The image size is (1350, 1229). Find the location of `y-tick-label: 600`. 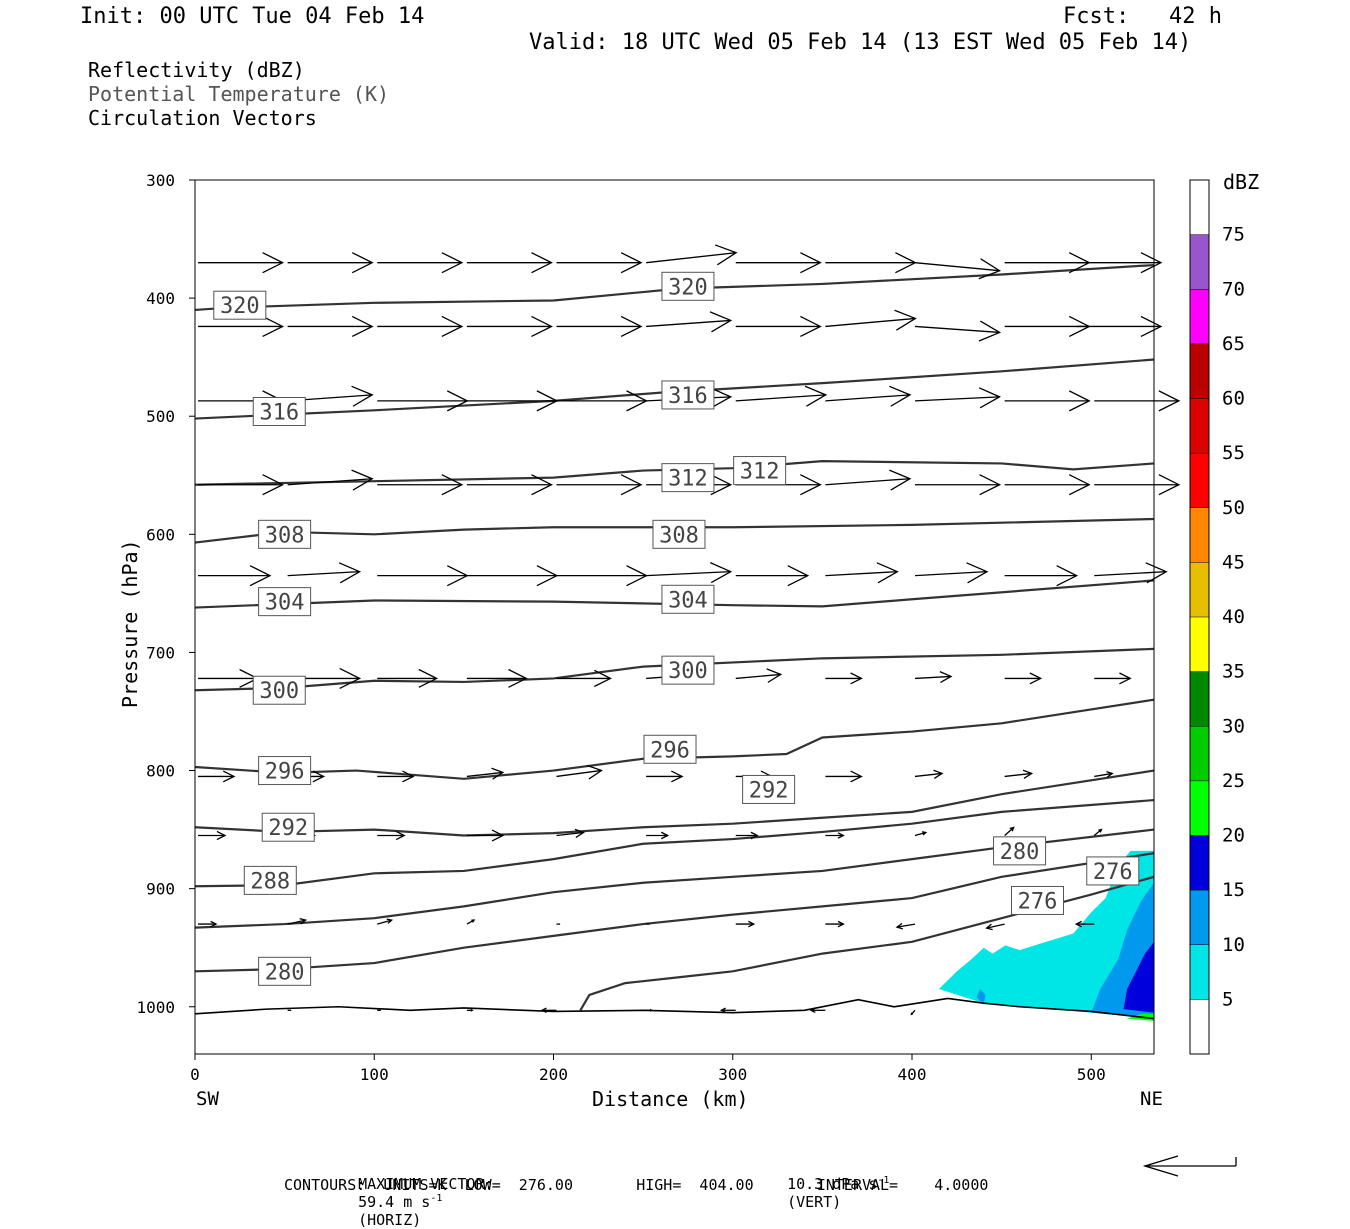

y-tick-label: 600 is located at coordinates (160, 534).